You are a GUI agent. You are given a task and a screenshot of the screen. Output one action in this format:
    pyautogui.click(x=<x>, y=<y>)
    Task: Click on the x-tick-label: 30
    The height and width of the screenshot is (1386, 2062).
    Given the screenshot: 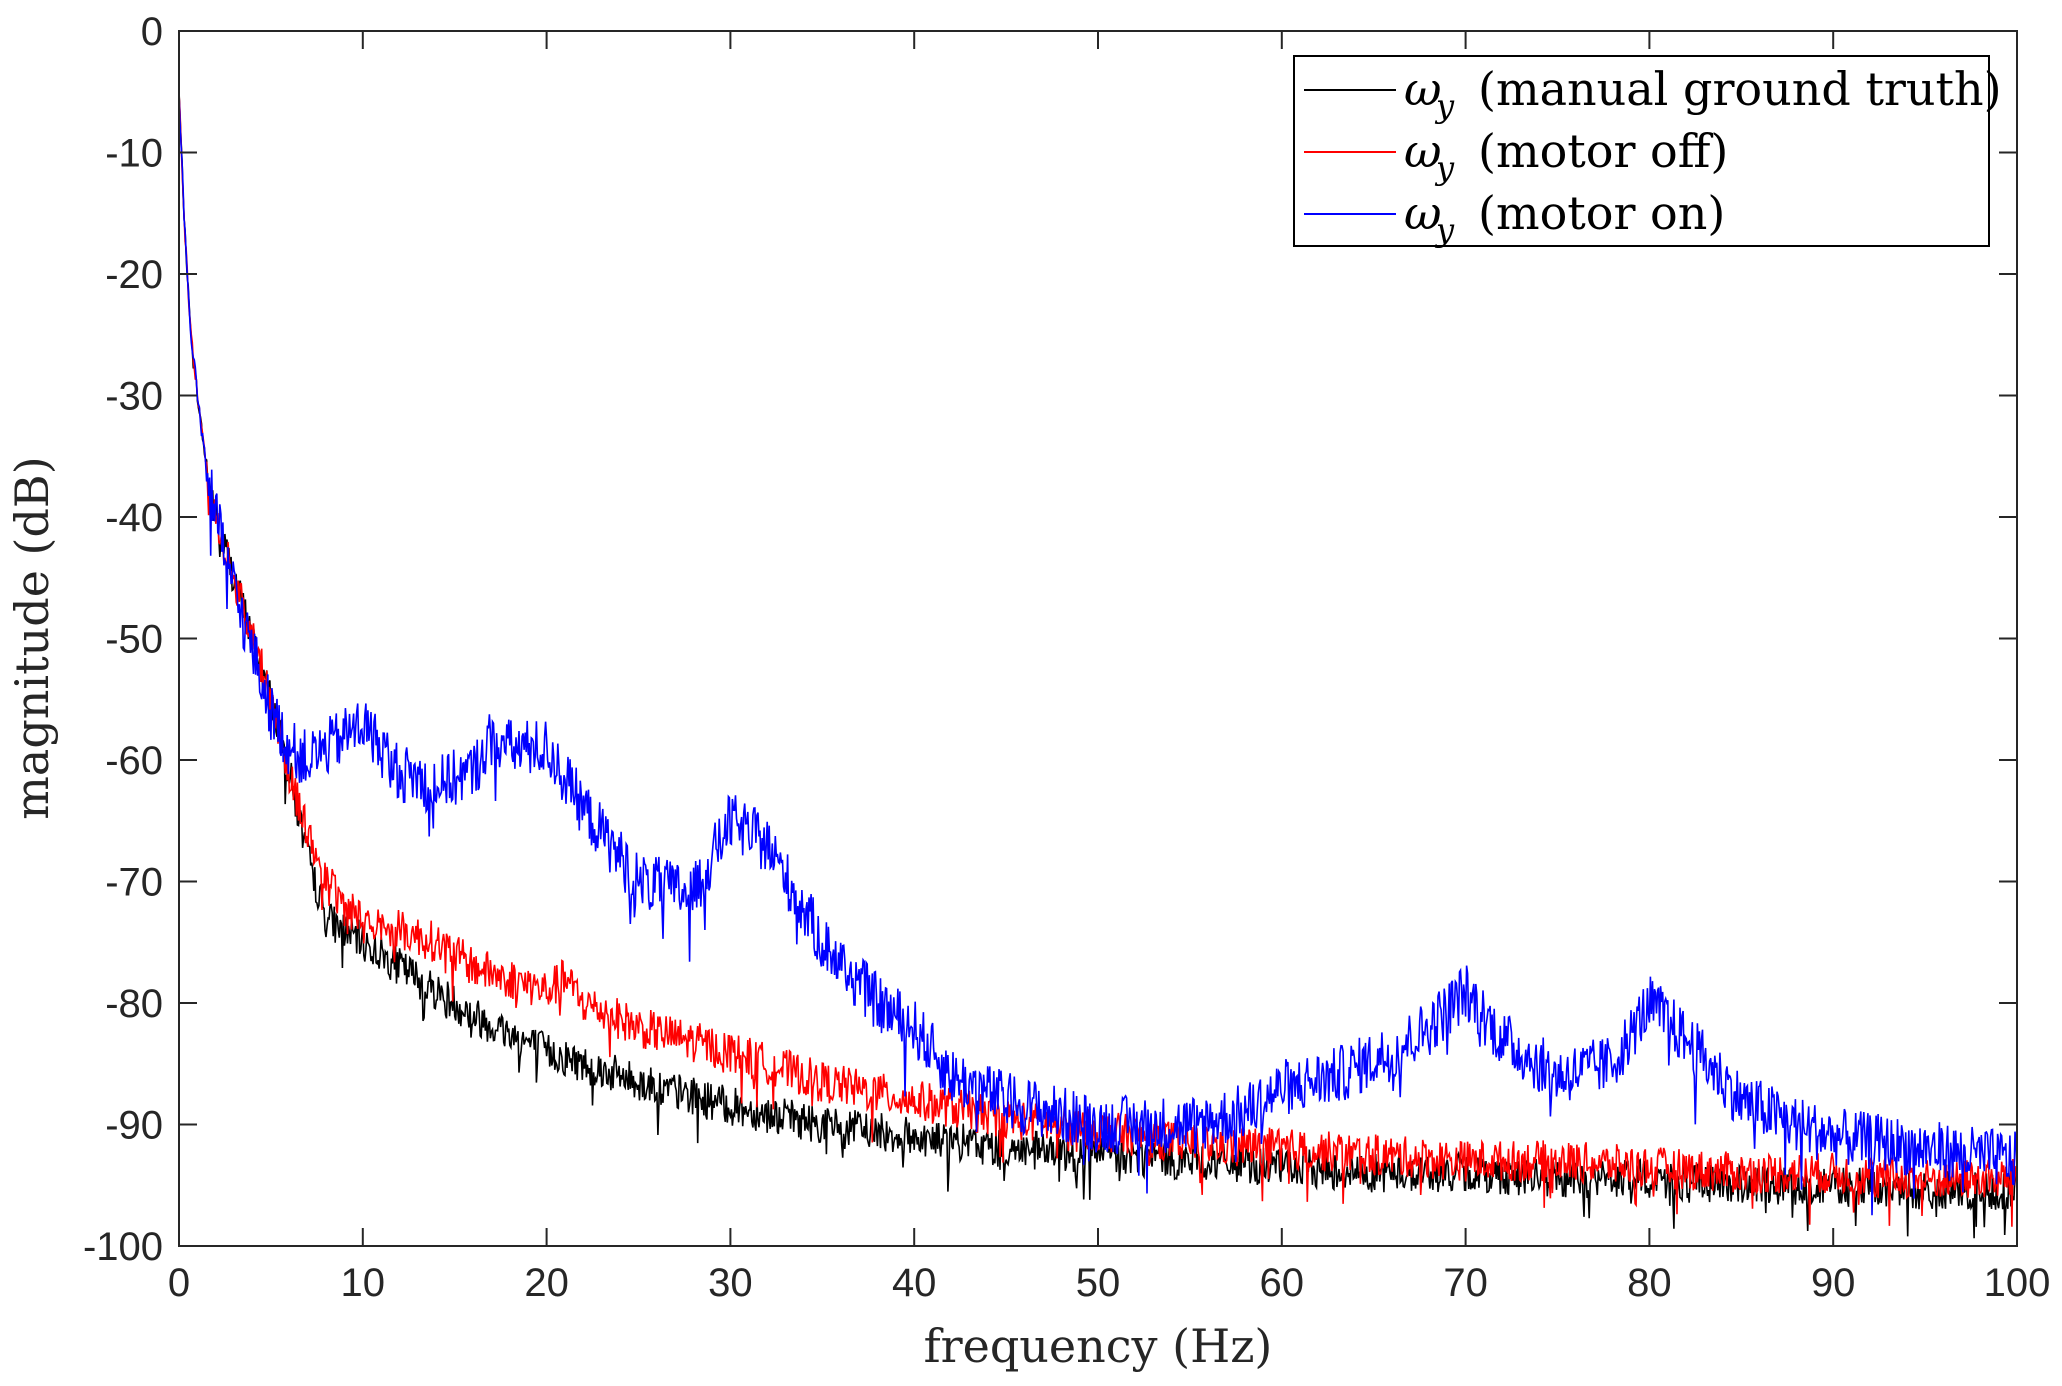 What is the action you would take?
    pyautogui.click(x=730, y=1283)
    